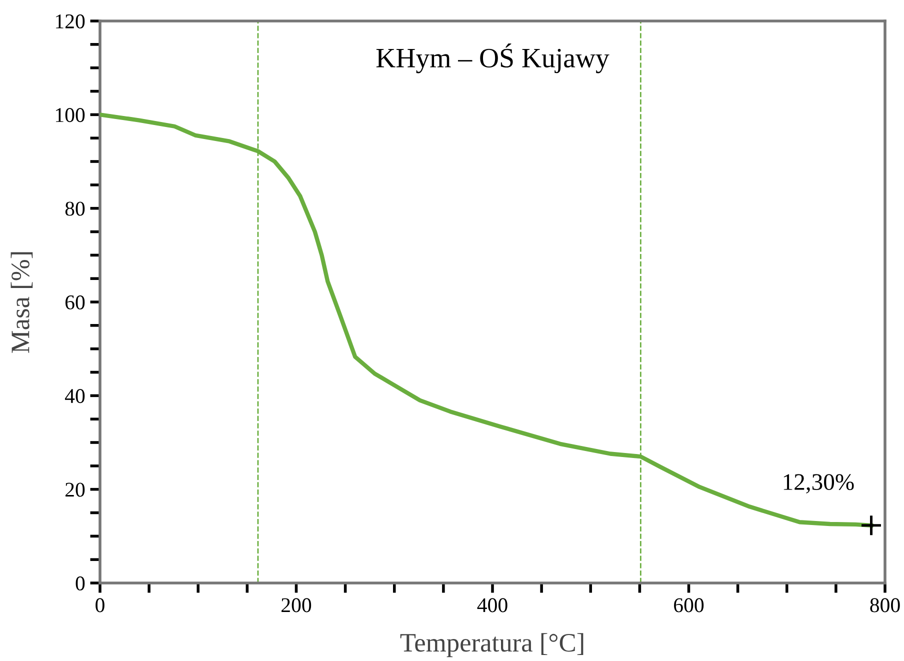 This screenshot has height=661, width=904. What do you see at coordinates (21, 302) in the screenshot?
I see `y-axis-title: Masa [%]` at bounding box center [21, 302].